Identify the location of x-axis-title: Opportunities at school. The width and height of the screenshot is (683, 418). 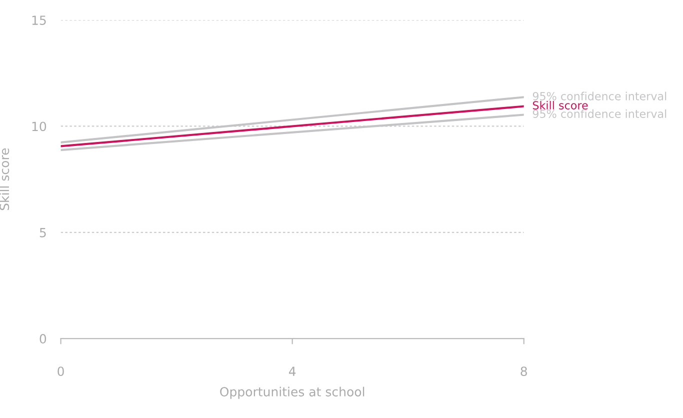
(292, 392).